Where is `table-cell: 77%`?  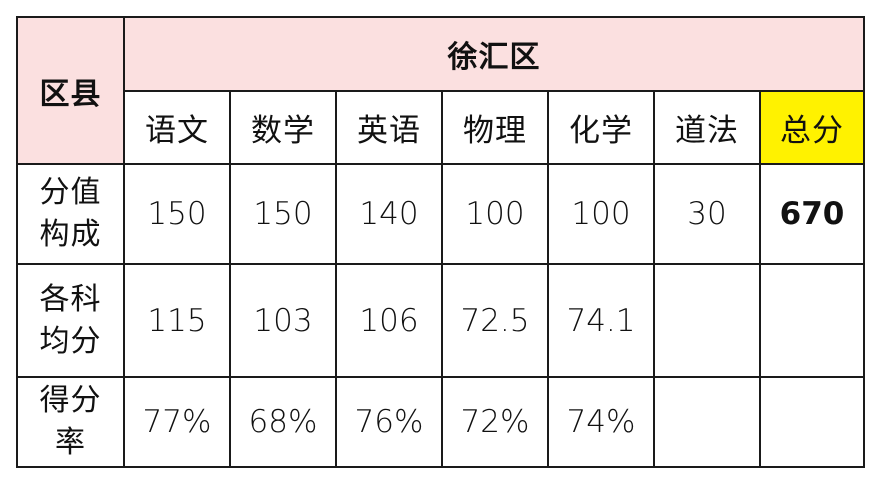
table-cell: 77% is located at coordinates (177, 422).